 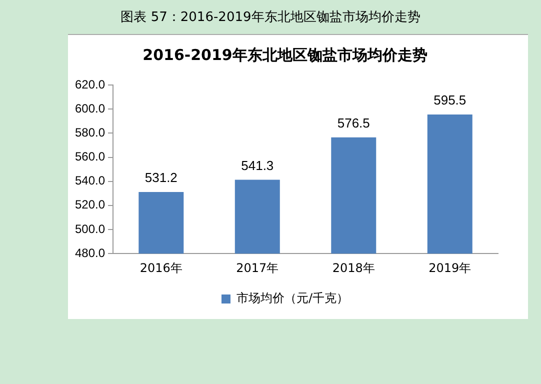 What do you see at coordinates (90, 205) in the screenshot?
I see `y-tick-label: 520.0` at bounding box center [90, 205].